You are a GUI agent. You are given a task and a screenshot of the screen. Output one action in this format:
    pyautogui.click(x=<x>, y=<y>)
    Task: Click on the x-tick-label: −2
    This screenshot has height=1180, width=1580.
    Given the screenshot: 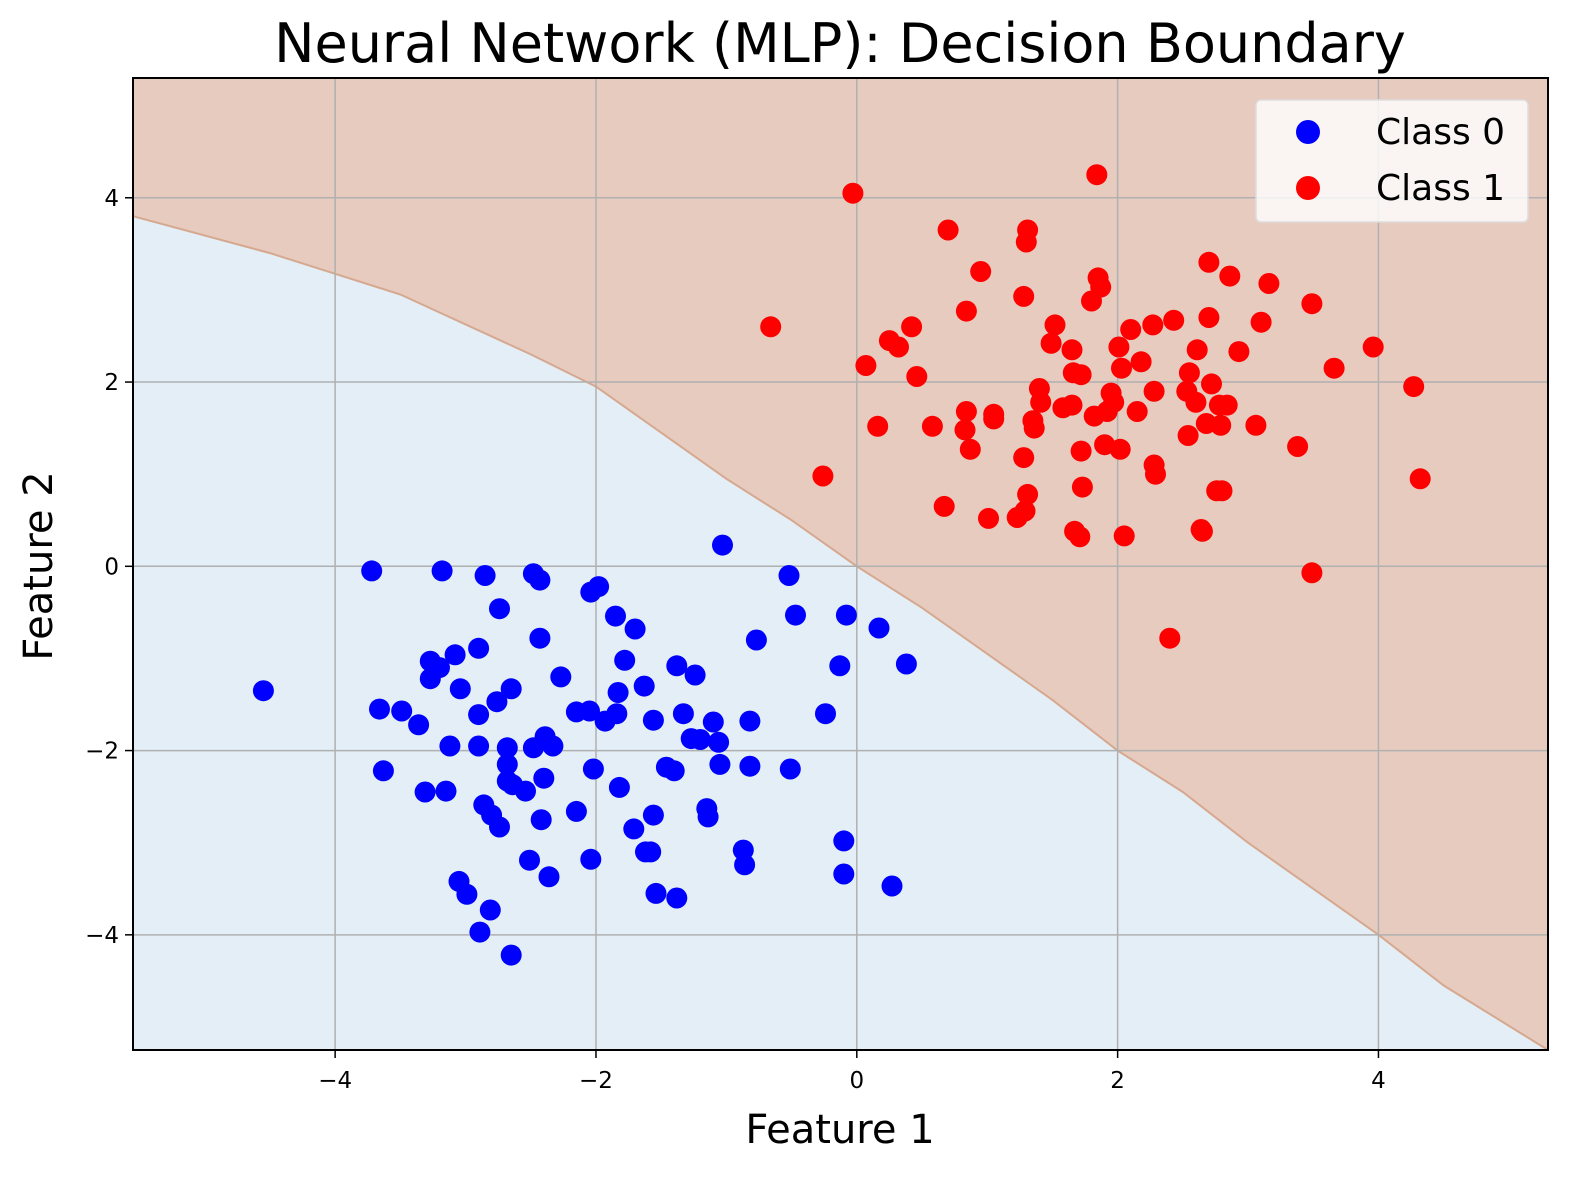 What is the action you would take?
    pyautogui.click(x=596, y=1081)
    